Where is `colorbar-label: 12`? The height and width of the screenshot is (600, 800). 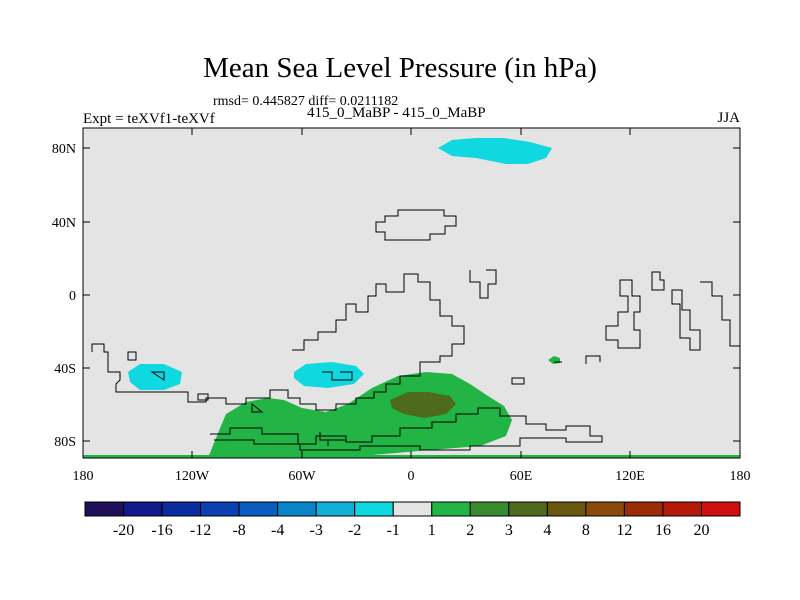
colorbar-label: 12 is located at coordinates (624, 530).